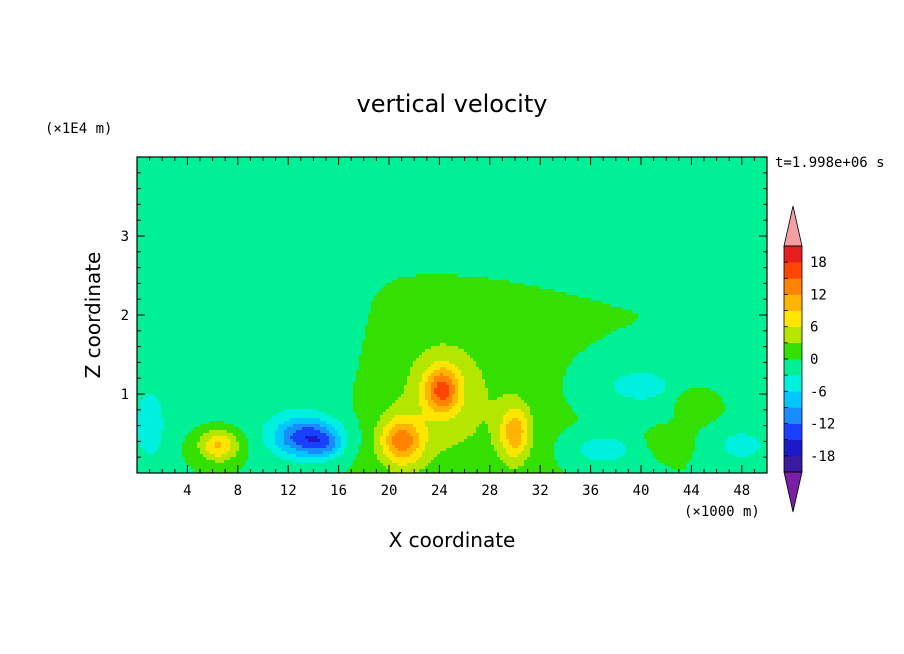 The height and width of the screenshot is (654, 904). What do you see at coordinates (793, 492) in the screenshot?
I see `colorbar-under-arrow` at bounding box center [793, 492].